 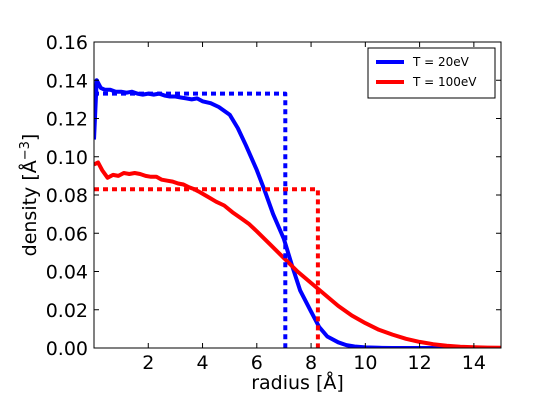 What do you see at coordinates (474, 363) in the screenshot?
I see `x-tick-label: 14` at bounding box center [474, 363].